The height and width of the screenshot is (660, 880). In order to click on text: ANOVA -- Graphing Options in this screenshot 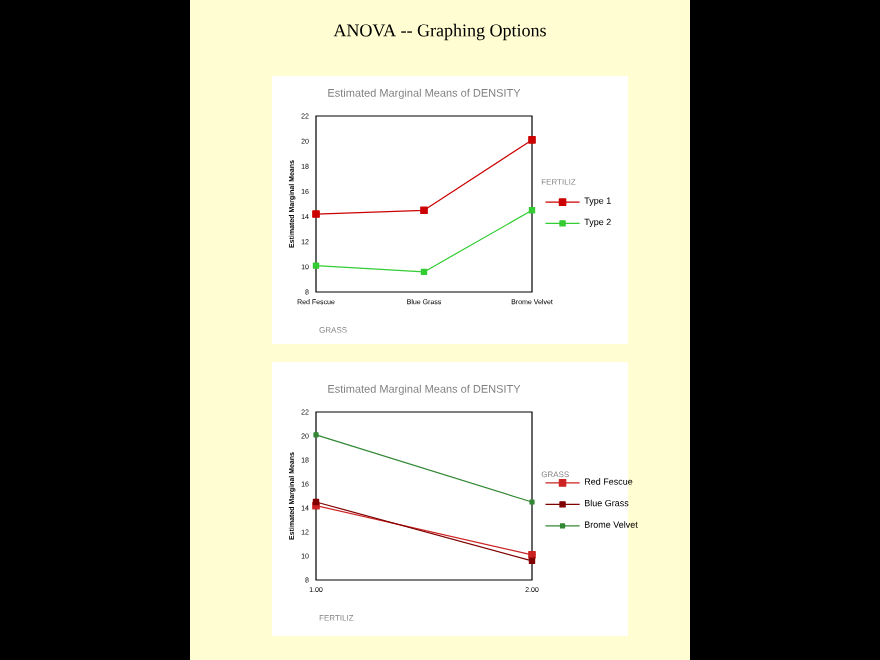, I will do `click(439, 32)`.